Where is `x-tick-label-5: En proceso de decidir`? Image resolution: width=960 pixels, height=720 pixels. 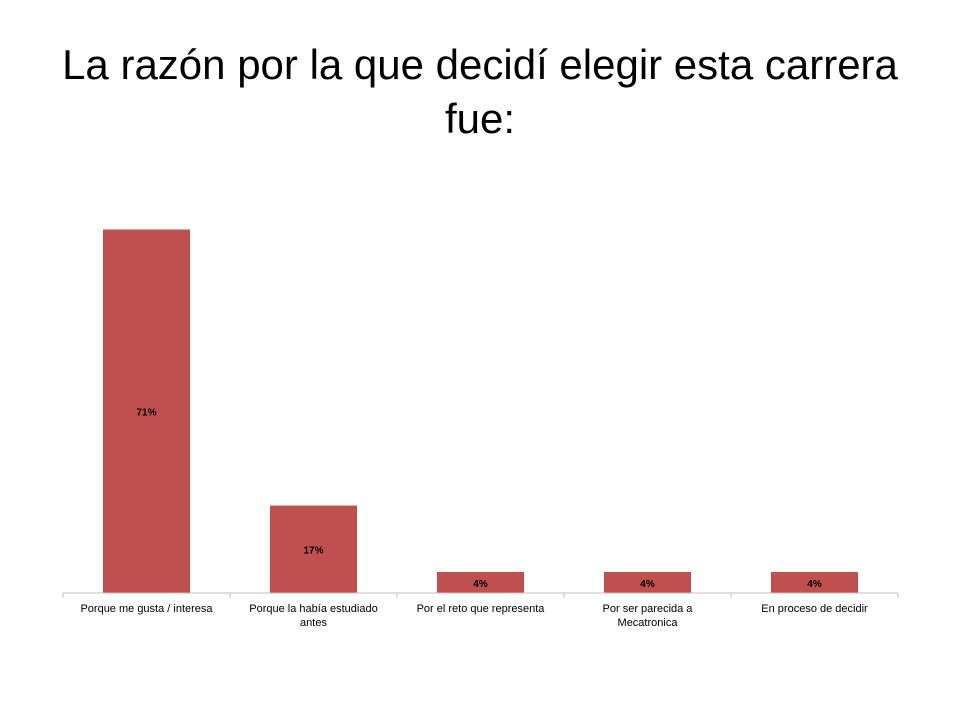
x-tick-label-5: En proceso de decidir is located at coordinates (814, 609).